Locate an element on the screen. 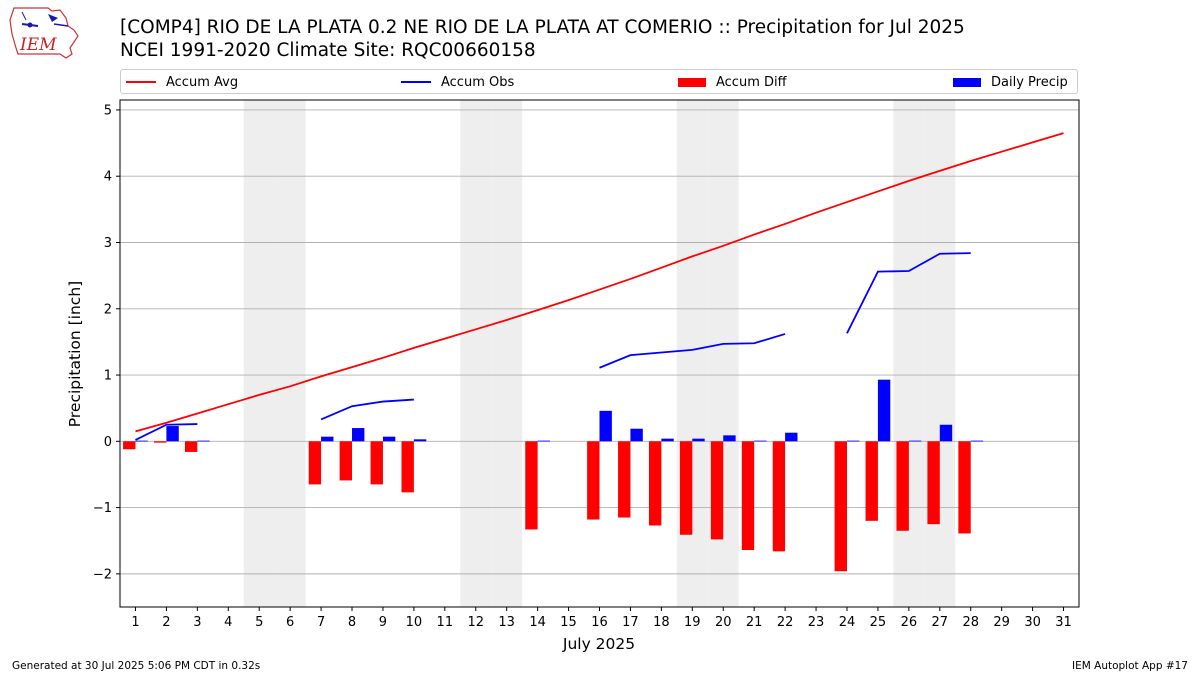 This screenshot has width=1200, height=675. xtick-label-28: 28 is located at coordinates (970, 622).